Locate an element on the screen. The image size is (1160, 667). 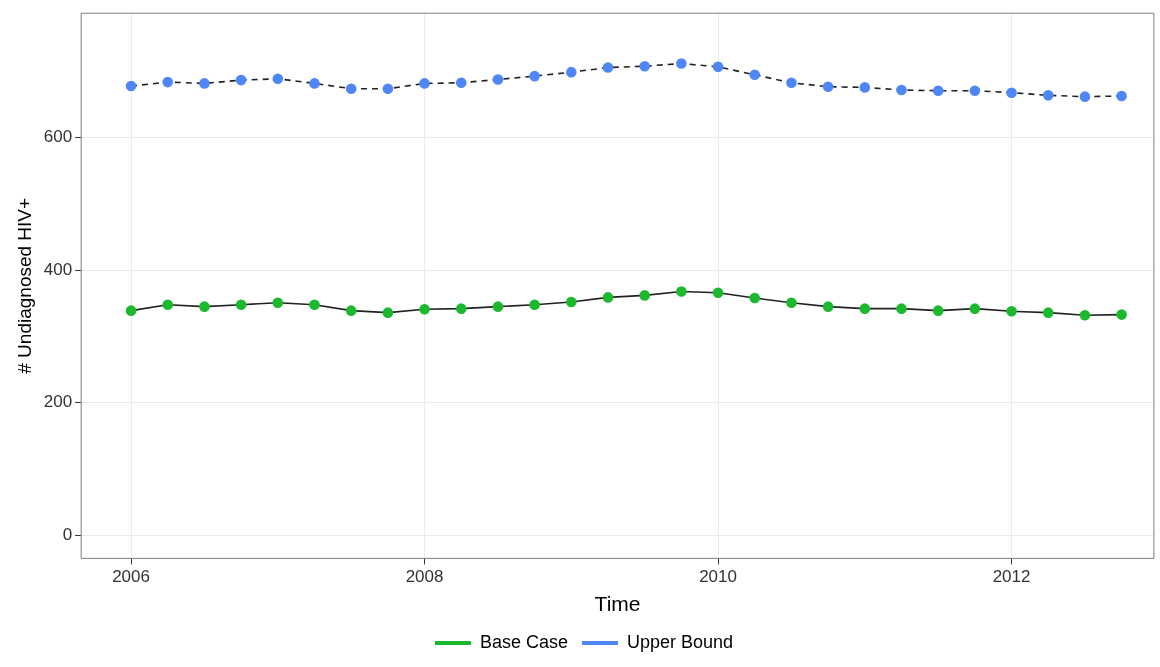
x-tick-label: 2012 is located at coordinates (1011, 577).